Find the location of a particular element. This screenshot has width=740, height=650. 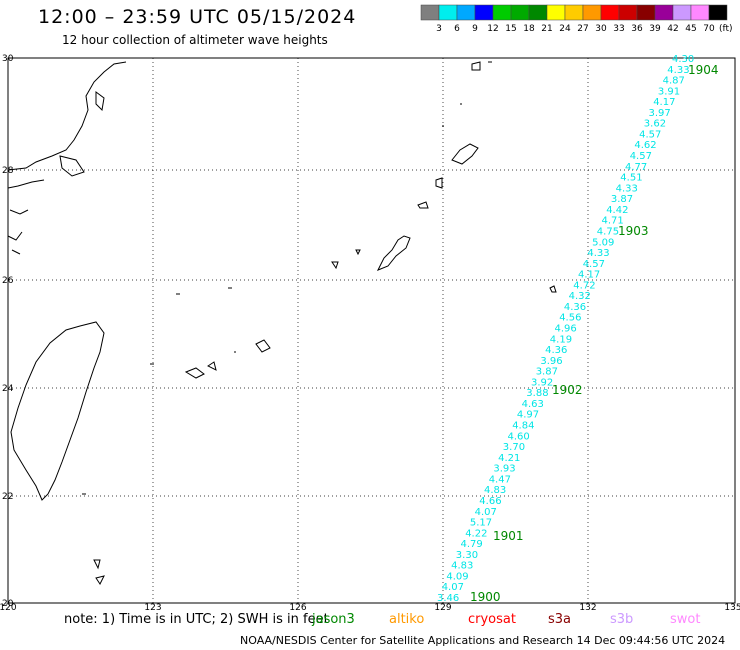

kyushu-coastline is located at coordinates (67, 119).